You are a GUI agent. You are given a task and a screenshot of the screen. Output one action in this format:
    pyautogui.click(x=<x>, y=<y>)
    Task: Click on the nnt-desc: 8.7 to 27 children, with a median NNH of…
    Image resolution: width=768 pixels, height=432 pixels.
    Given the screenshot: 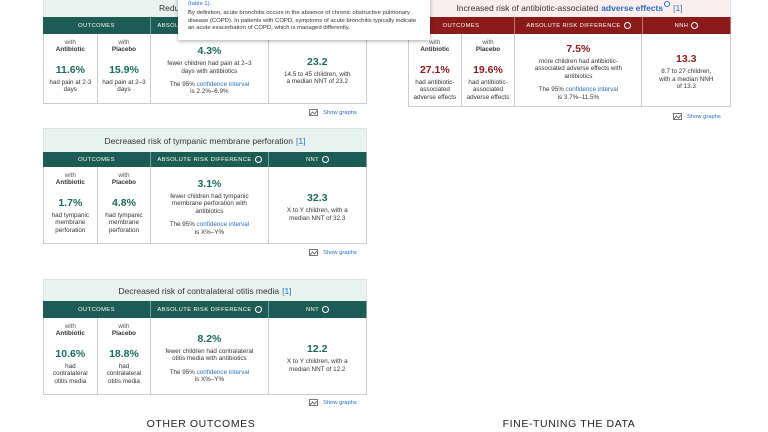 What is the action you would take?
    pyautogui.click(x=686, y=79)
    